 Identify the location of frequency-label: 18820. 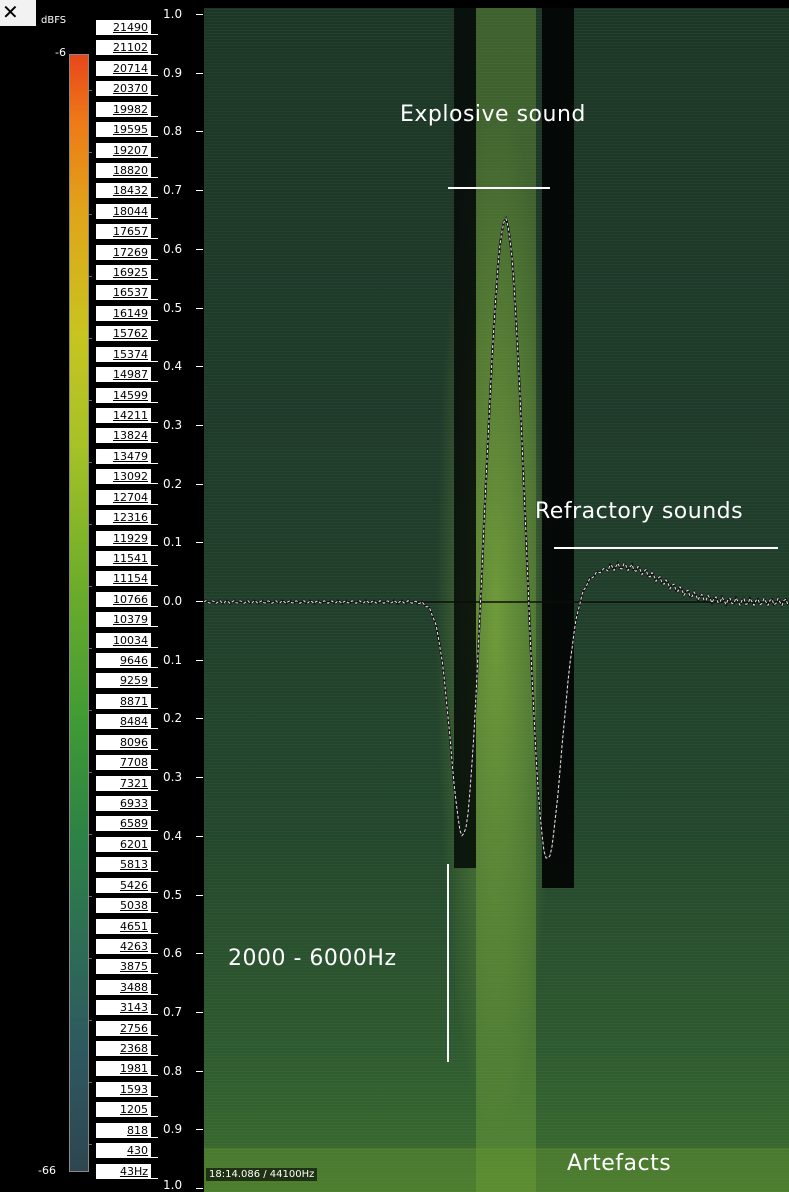
(123, 170).